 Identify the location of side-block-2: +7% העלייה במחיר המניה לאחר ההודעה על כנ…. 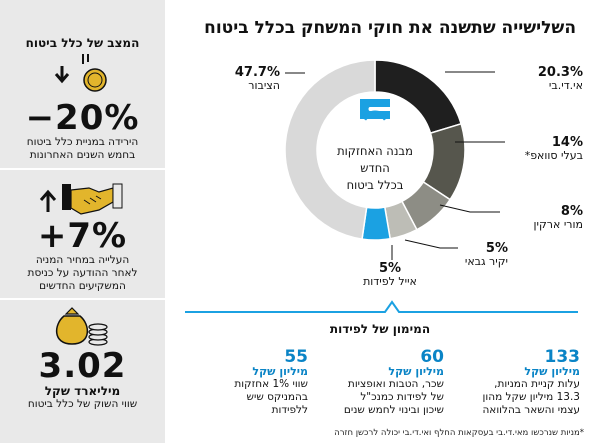
(82, 255).